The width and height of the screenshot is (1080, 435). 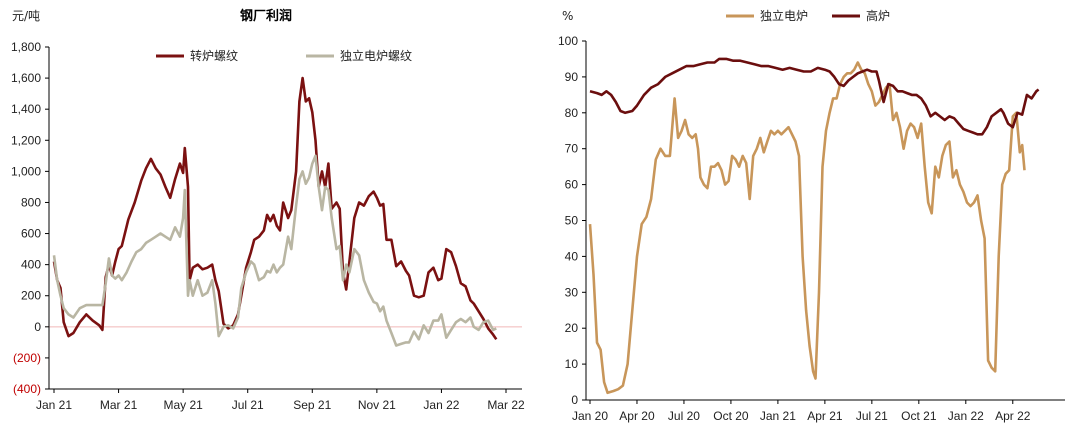 What do you see at coordinates (572, 113) in the screenshot?
I see `y-tick-label: 80` at bounding box center [572, 113].